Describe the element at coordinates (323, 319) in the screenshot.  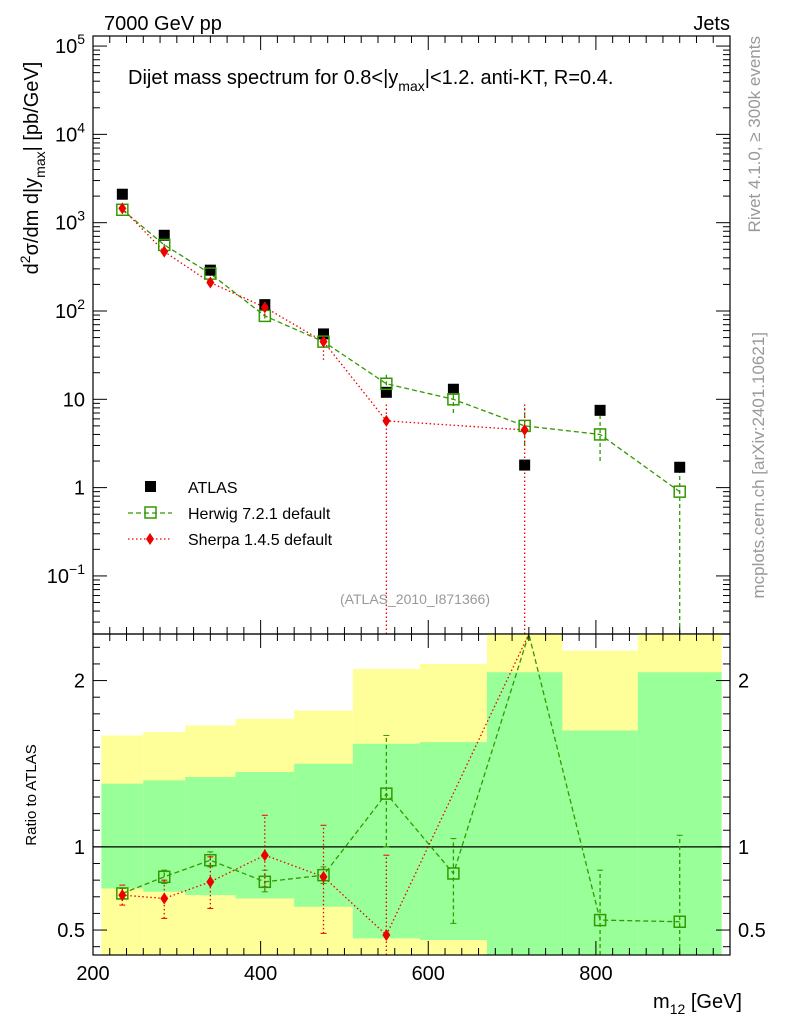
I see `sherpa-line` at that location.